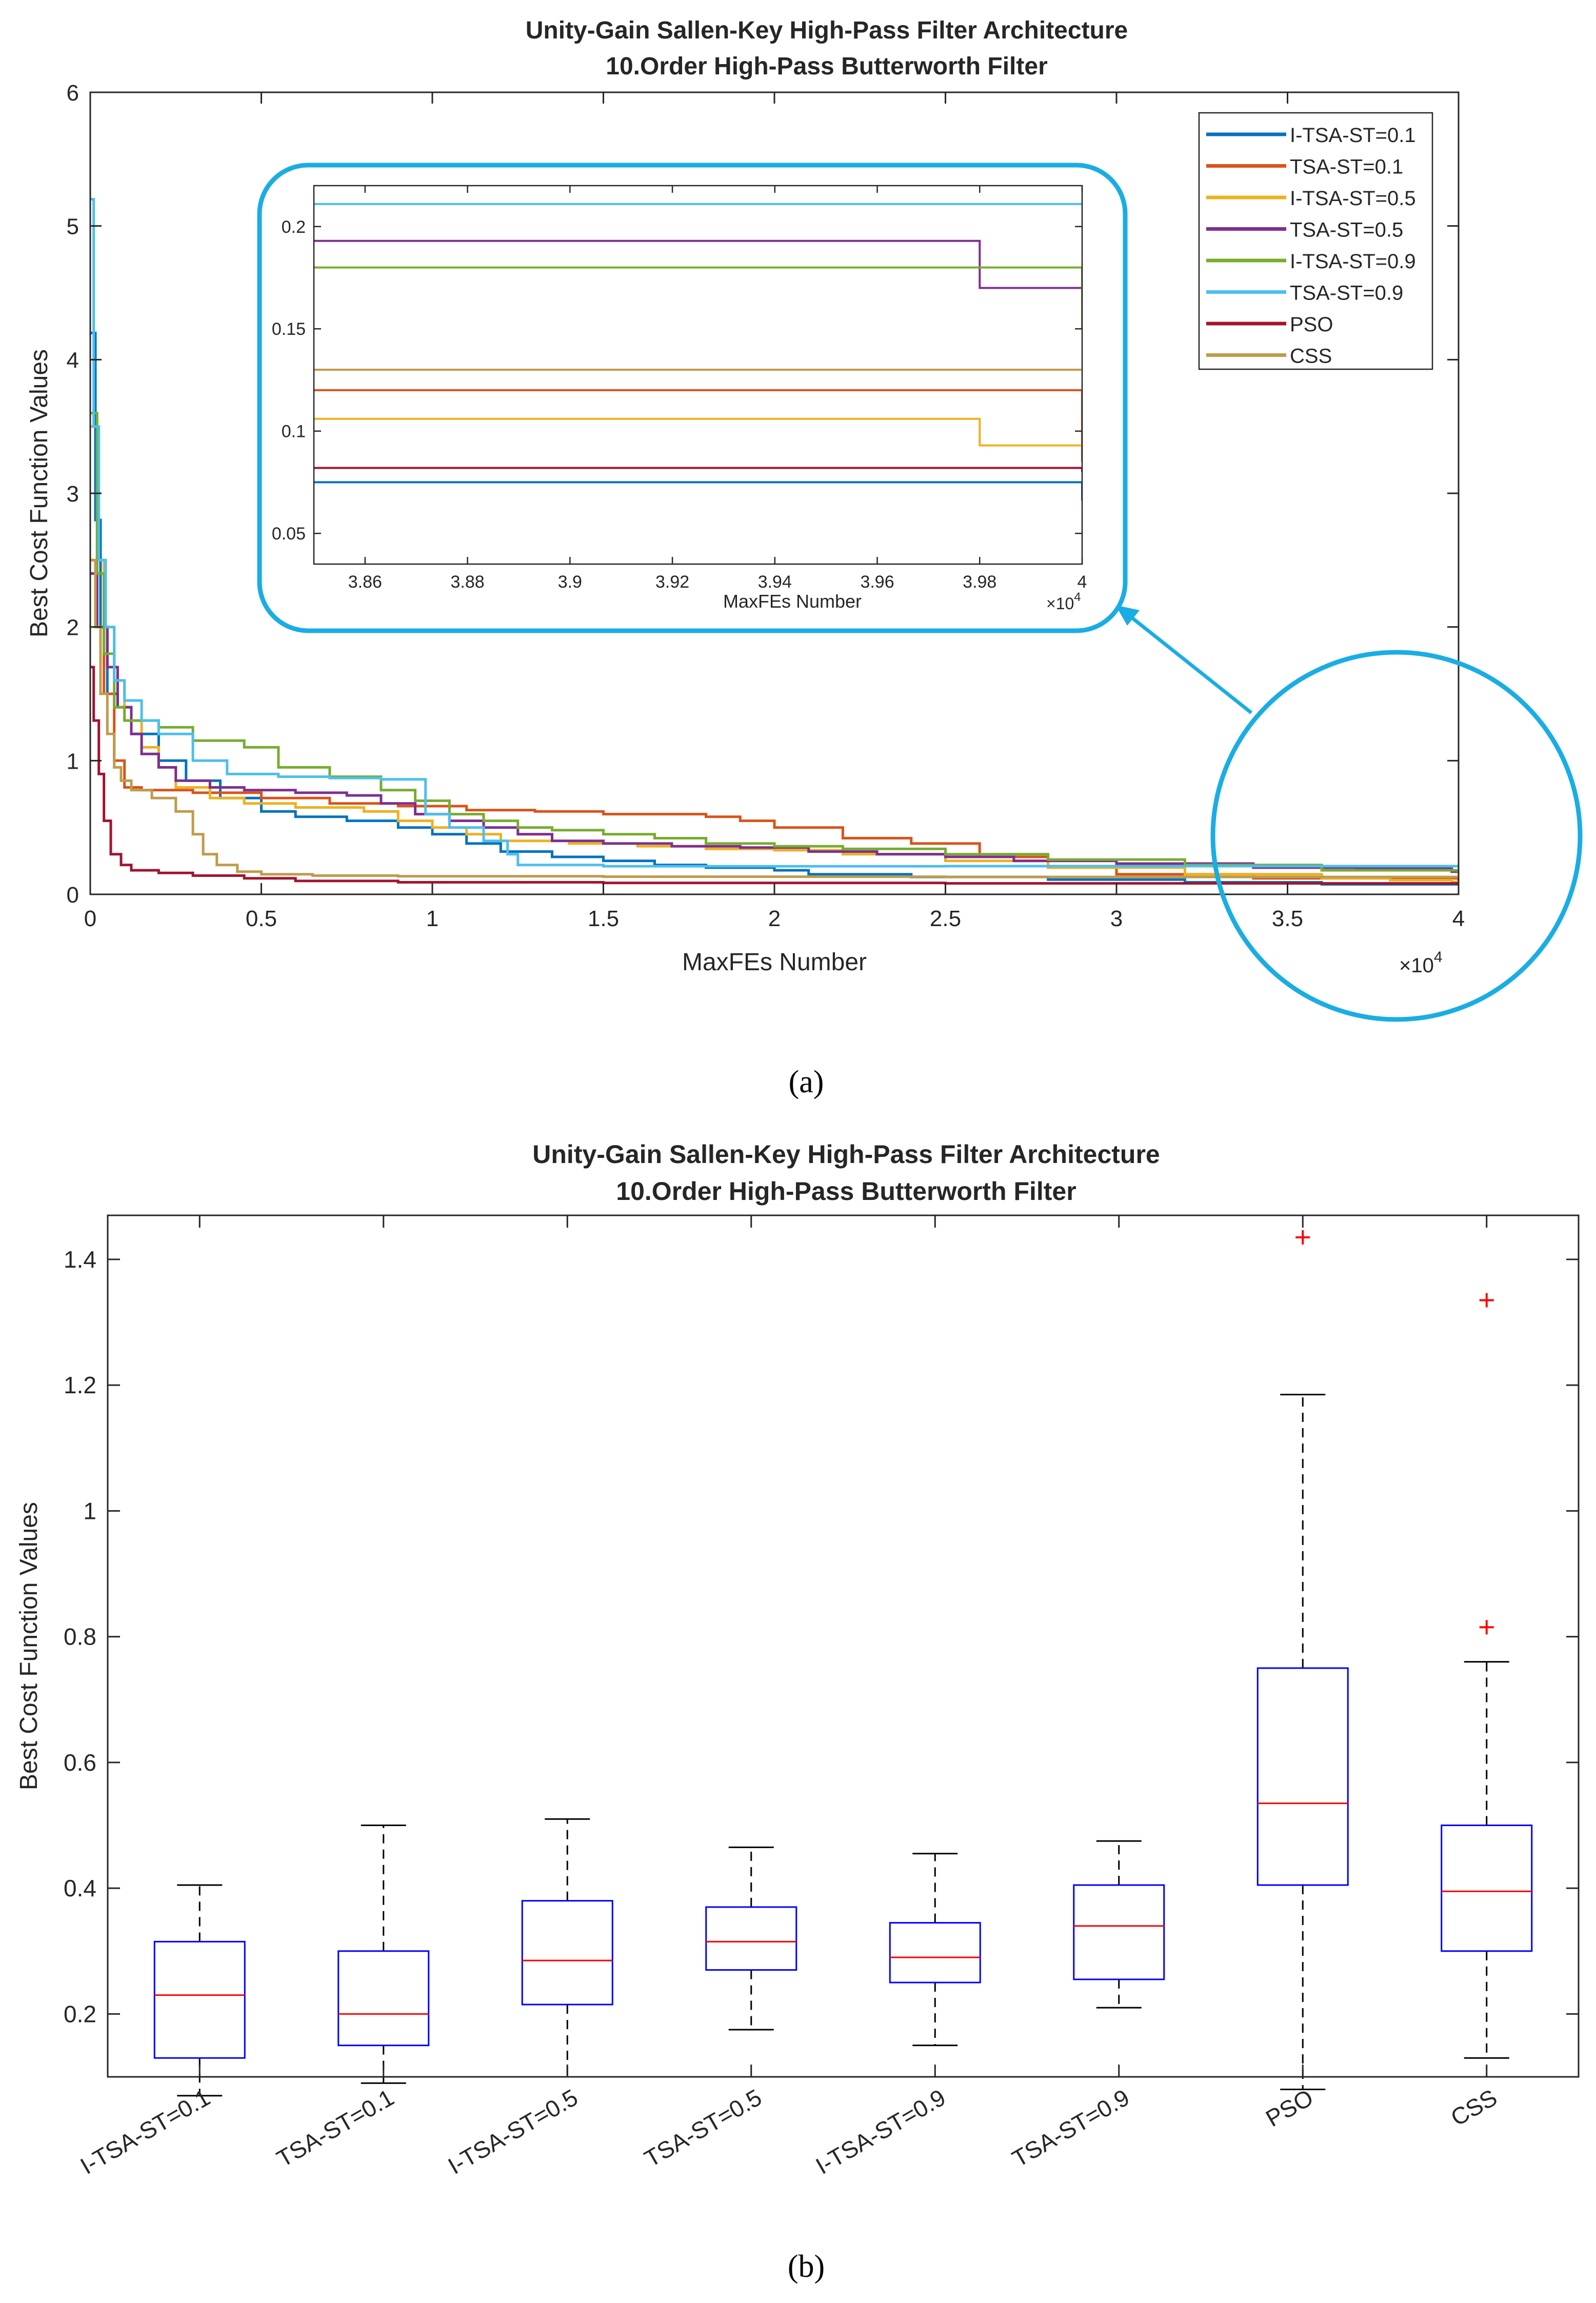 The image size is (1596, 2303). Describe the element at coordinates (793, 601) in the screenshot. I see `inset-x-axis-label: MaxFEs Number` at that location.